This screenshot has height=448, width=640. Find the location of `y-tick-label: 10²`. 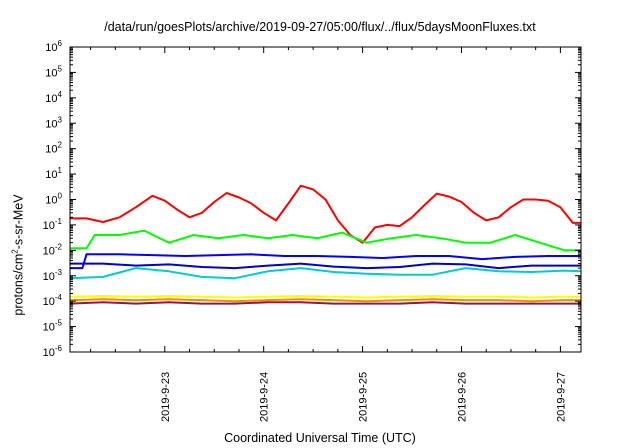

y-tick-label: 10² is located at coordinates (53, 148).